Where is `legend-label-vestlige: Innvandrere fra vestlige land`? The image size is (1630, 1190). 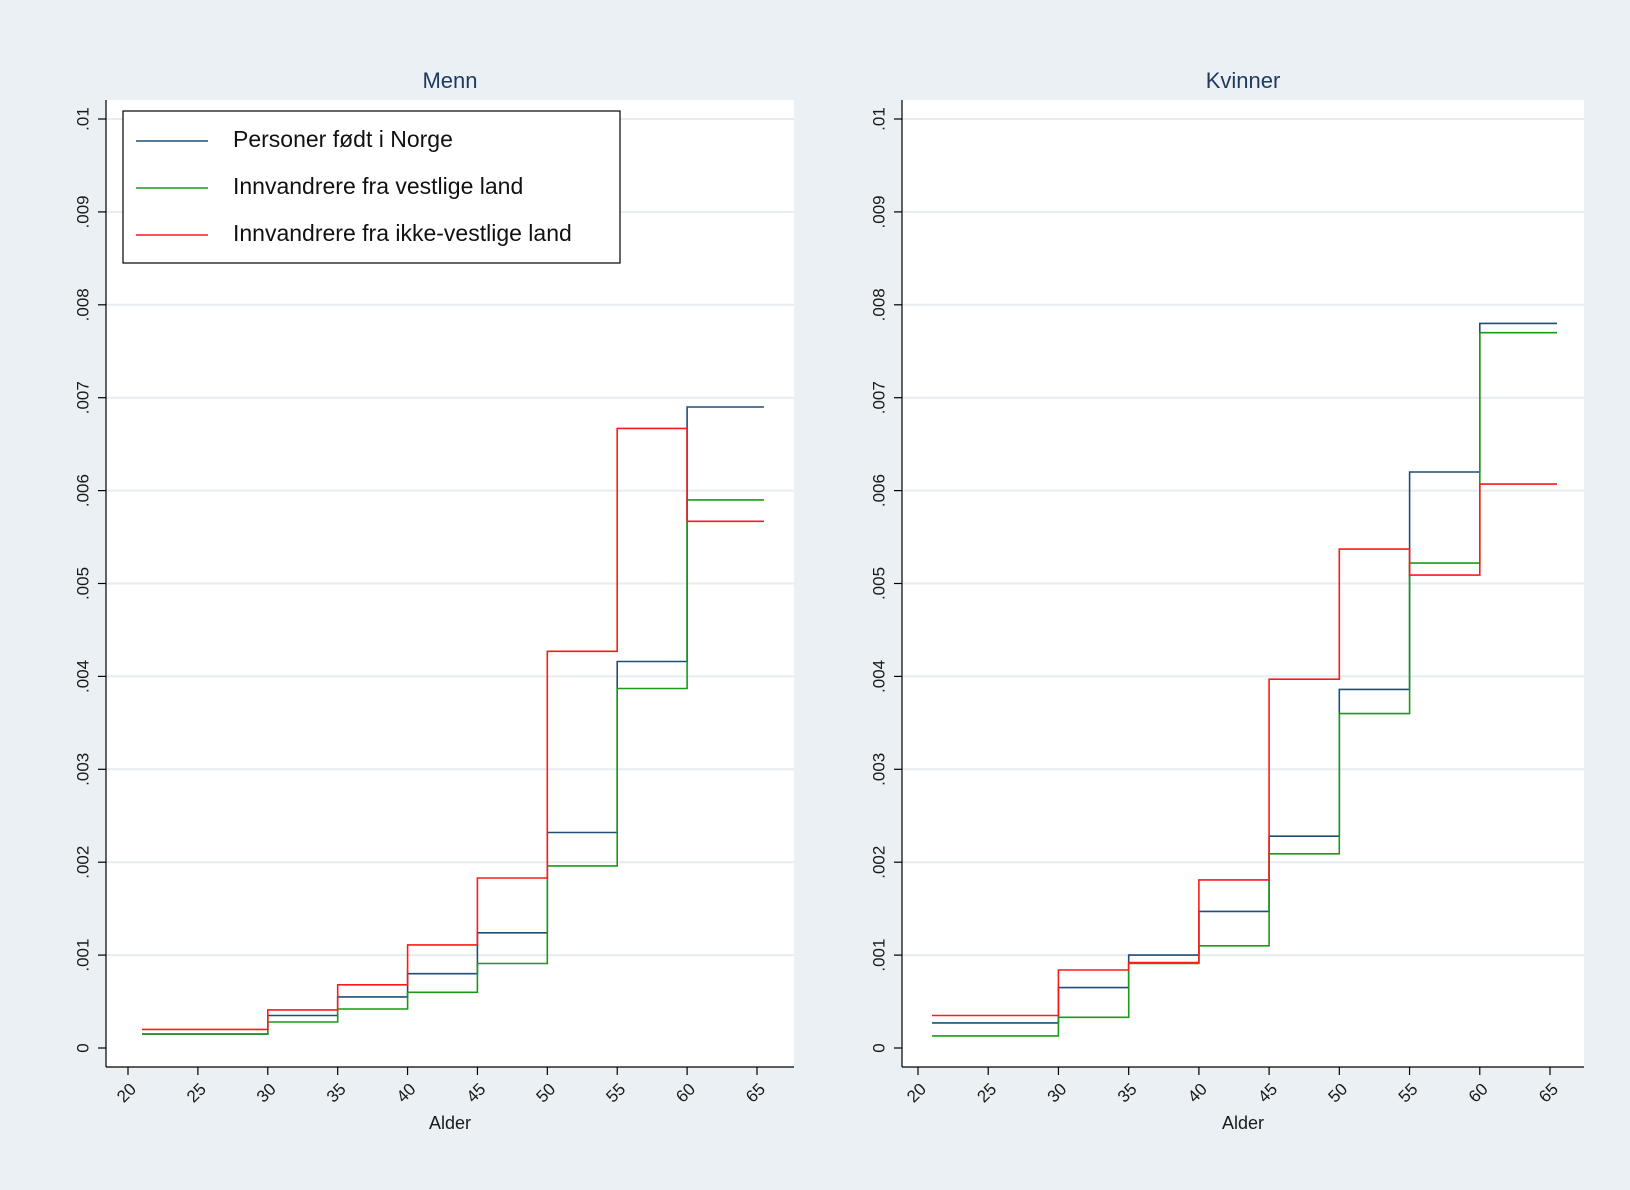
legend-label-vestlige: Innvandrere fra vestlige land is located at coordinates (378, 186).